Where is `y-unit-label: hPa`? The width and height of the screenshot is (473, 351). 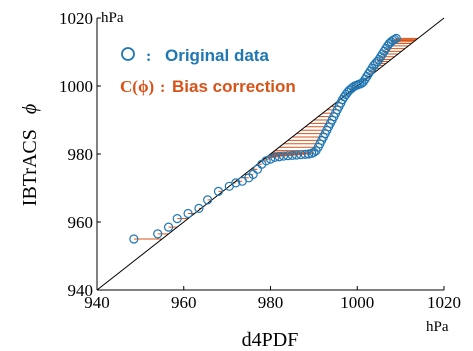 y-unit-label: hPa is located at coordinates (112, 18).